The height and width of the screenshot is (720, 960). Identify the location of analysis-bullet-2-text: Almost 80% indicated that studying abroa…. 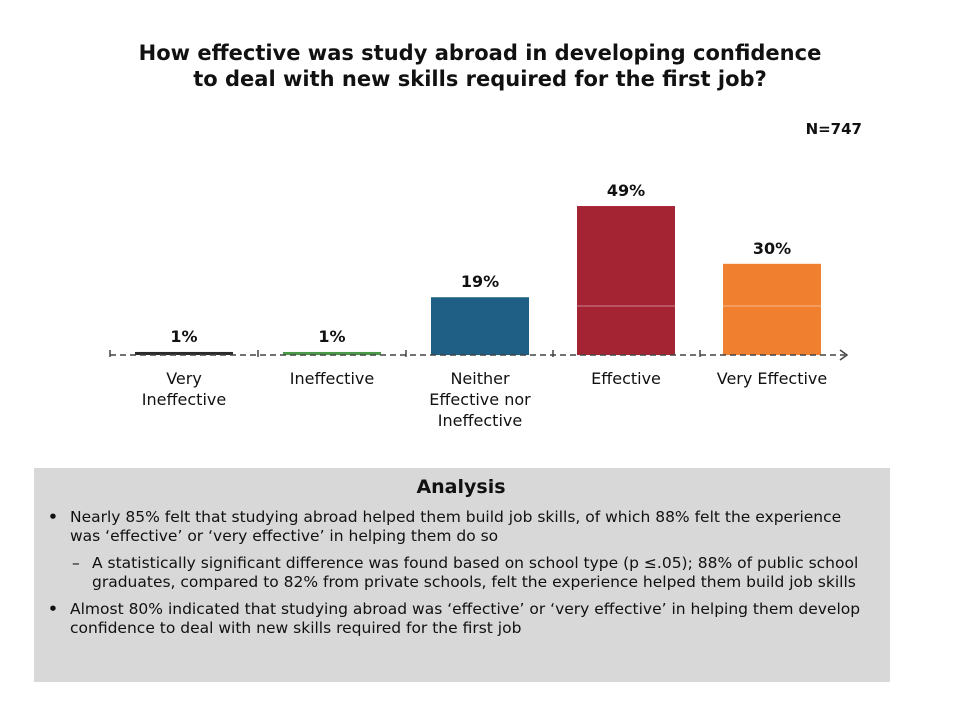
(465, 618).